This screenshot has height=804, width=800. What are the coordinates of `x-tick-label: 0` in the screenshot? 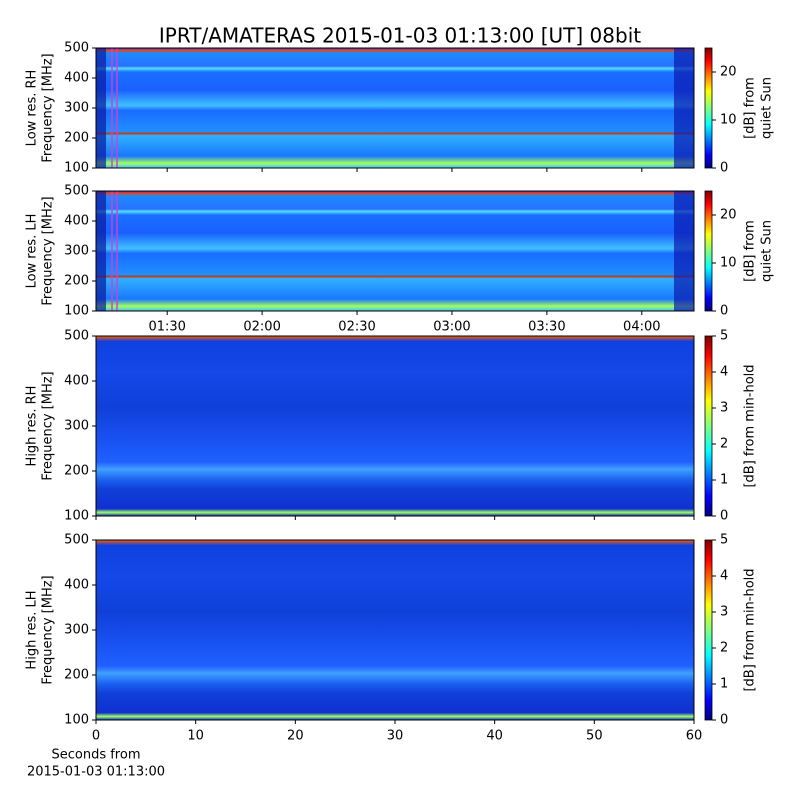 It's located at (96, 736).